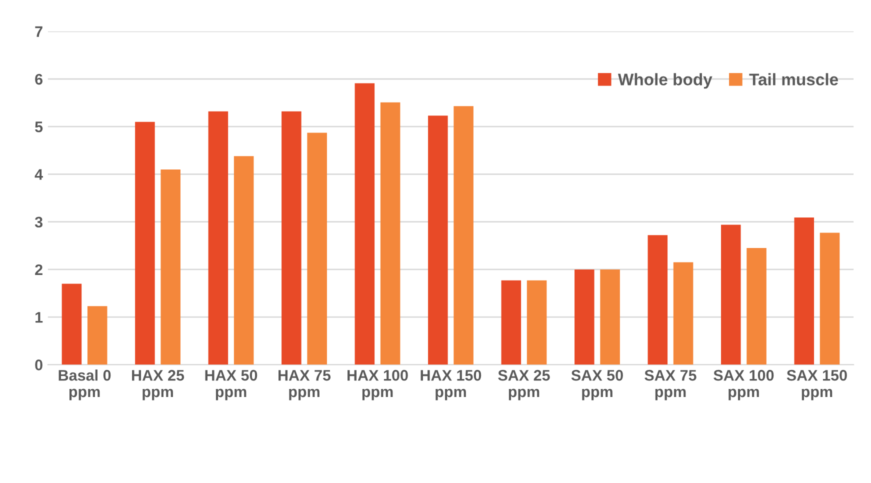 This screenshot has width=871, height=483. What do you see at coordinates (793, 79) in the screenshot?
I see `legend-label: Tail muscle` at bounding box center [793, 79].